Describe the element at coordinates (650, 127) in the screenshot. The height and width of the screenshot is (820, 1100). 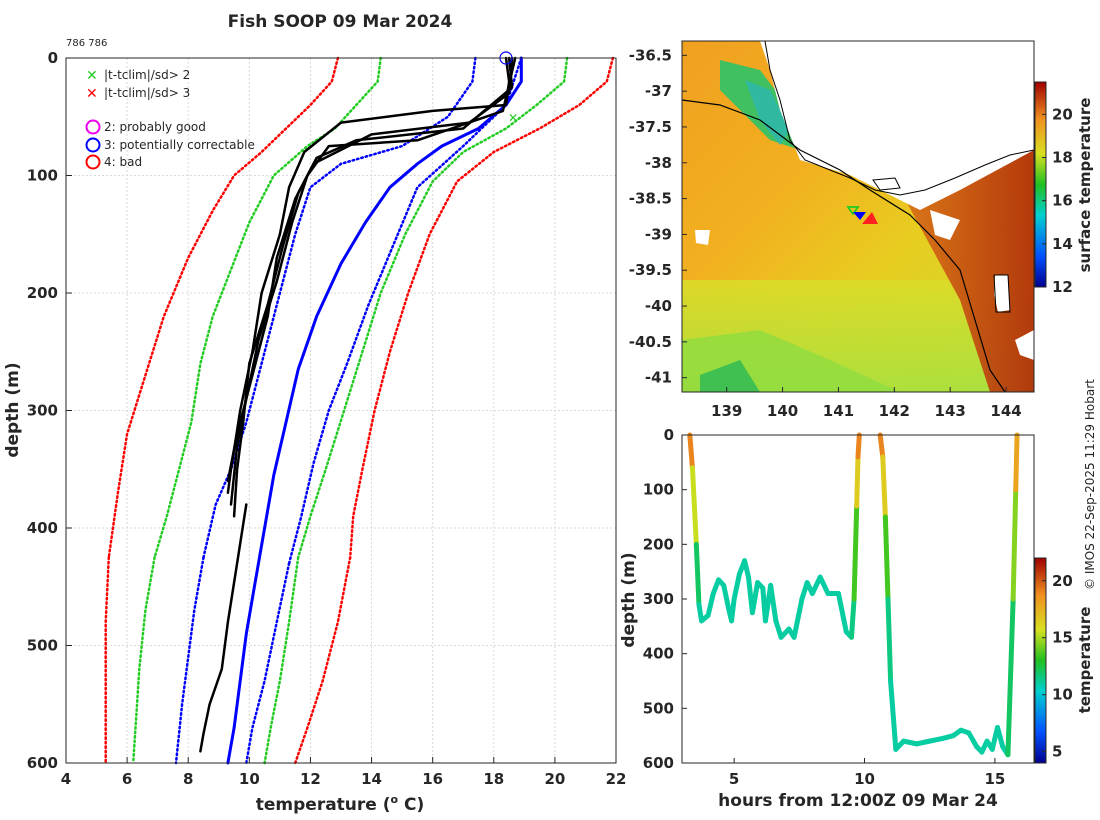
I see `map-y-tick: -37.5` at that location.